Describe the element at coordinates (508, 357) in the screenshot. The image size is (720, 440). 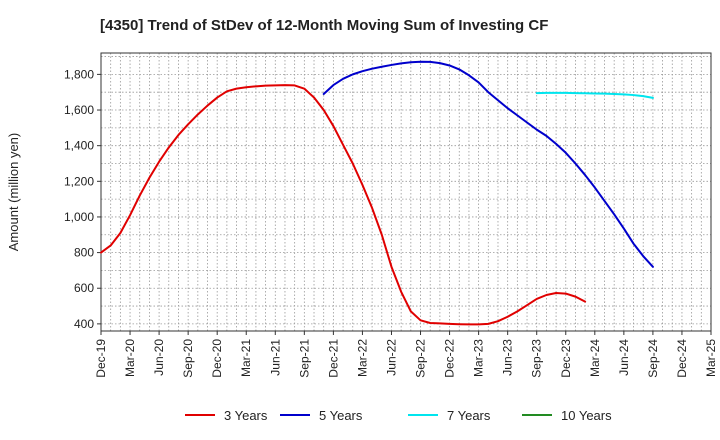
I see `x-tick-label: Jun-23` at that location.